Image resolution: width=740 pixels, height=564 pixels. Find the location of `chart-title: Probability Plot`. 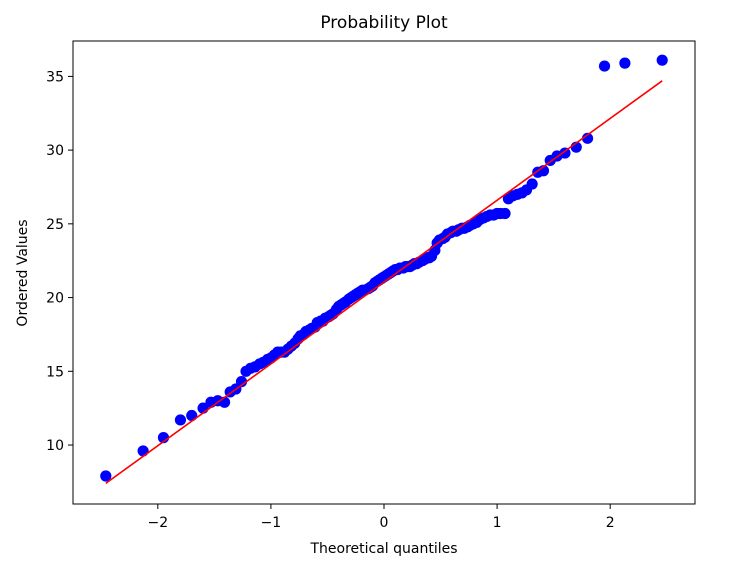

chart-title: Probability Plot is located at coordinates (384, 23).